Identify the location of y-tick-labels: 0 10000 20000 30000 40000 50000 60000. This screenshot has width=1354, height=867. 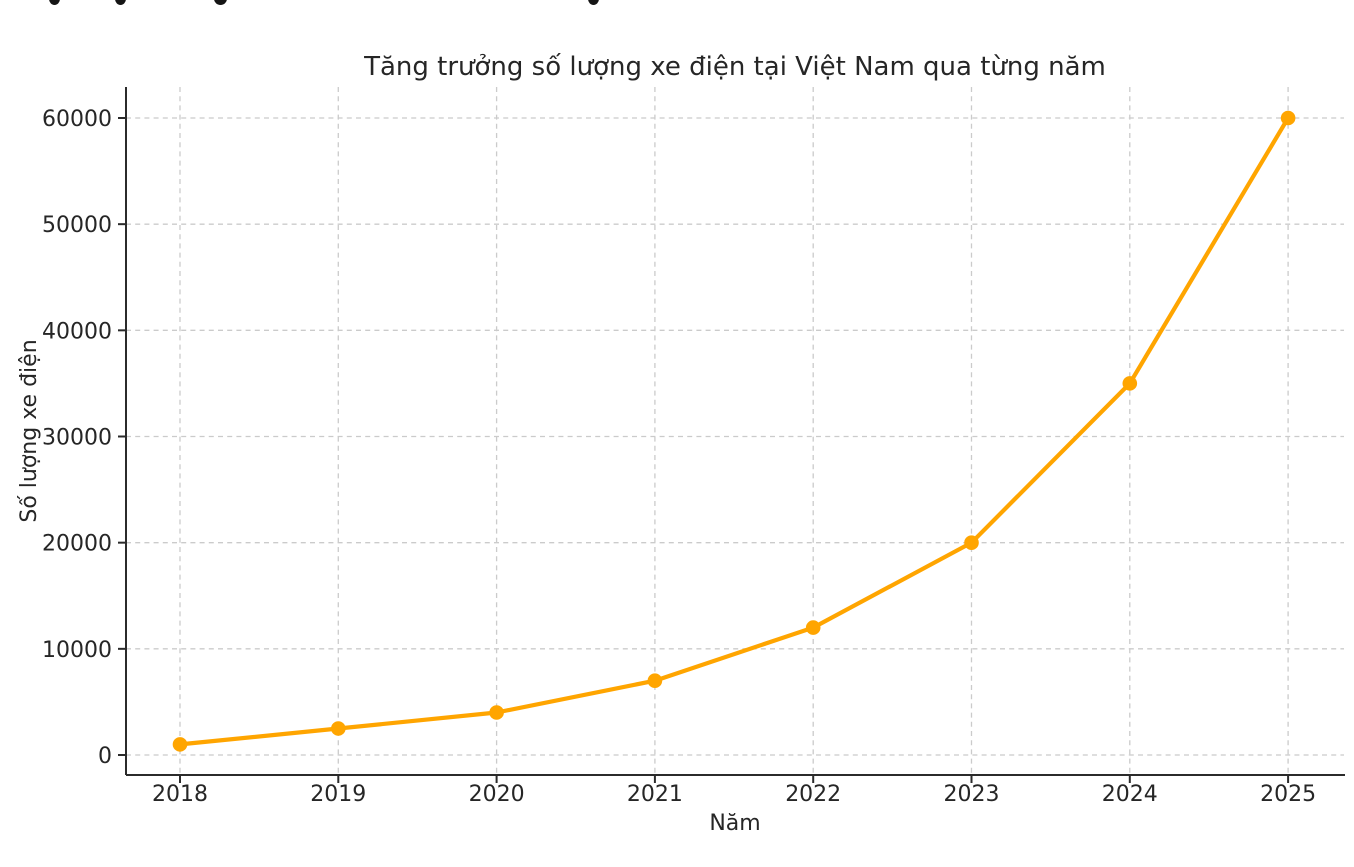
(77, 438).